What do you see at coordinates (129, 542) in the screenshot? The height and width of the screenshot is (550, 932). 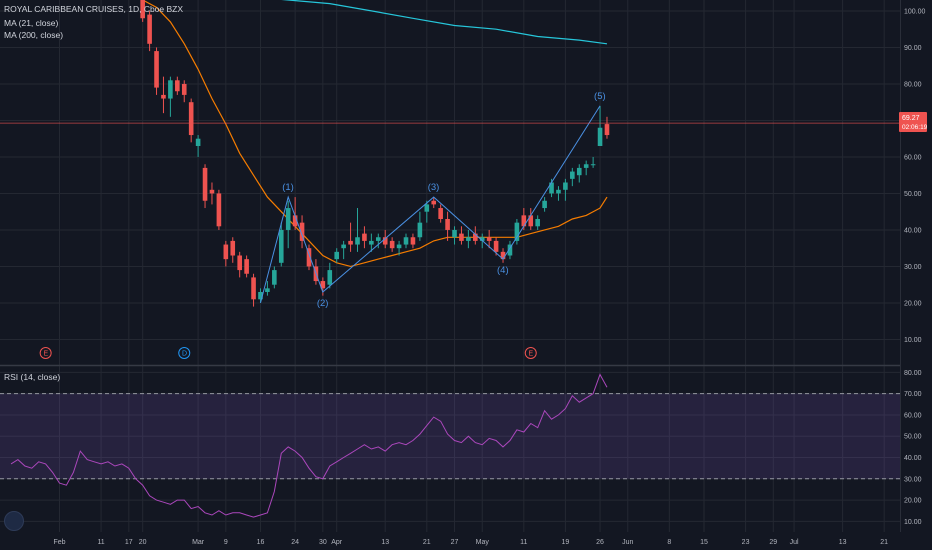 I see `time-tick-label: 17` at bounding box center [129, 542].